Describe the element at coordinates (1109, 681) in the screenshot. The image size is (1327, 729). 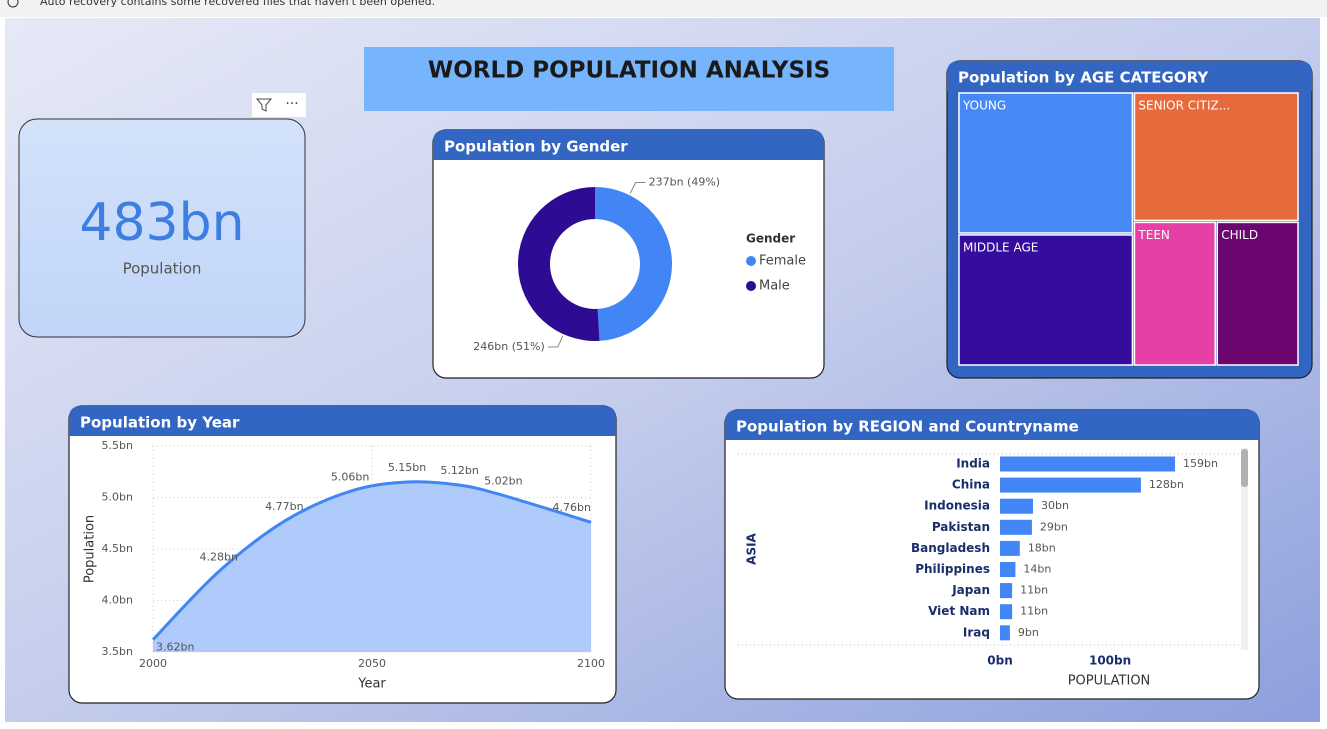
I see `x-axis-title: POPULATION` at that location.